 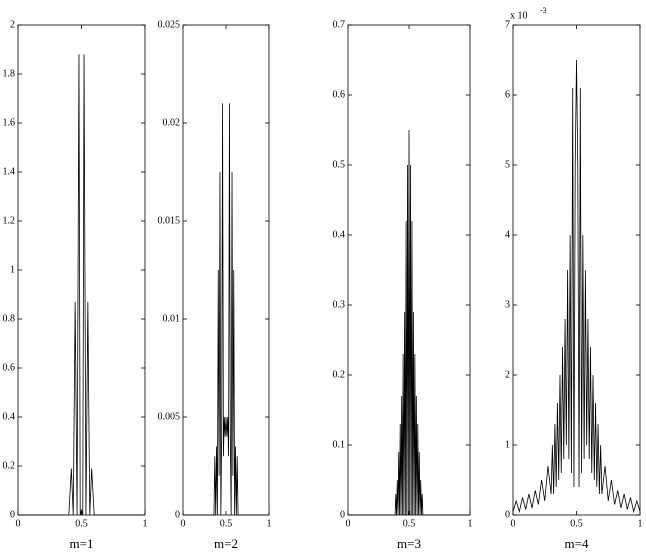 I want to click on y-tick-label: 6, so click(x=507, y=94).